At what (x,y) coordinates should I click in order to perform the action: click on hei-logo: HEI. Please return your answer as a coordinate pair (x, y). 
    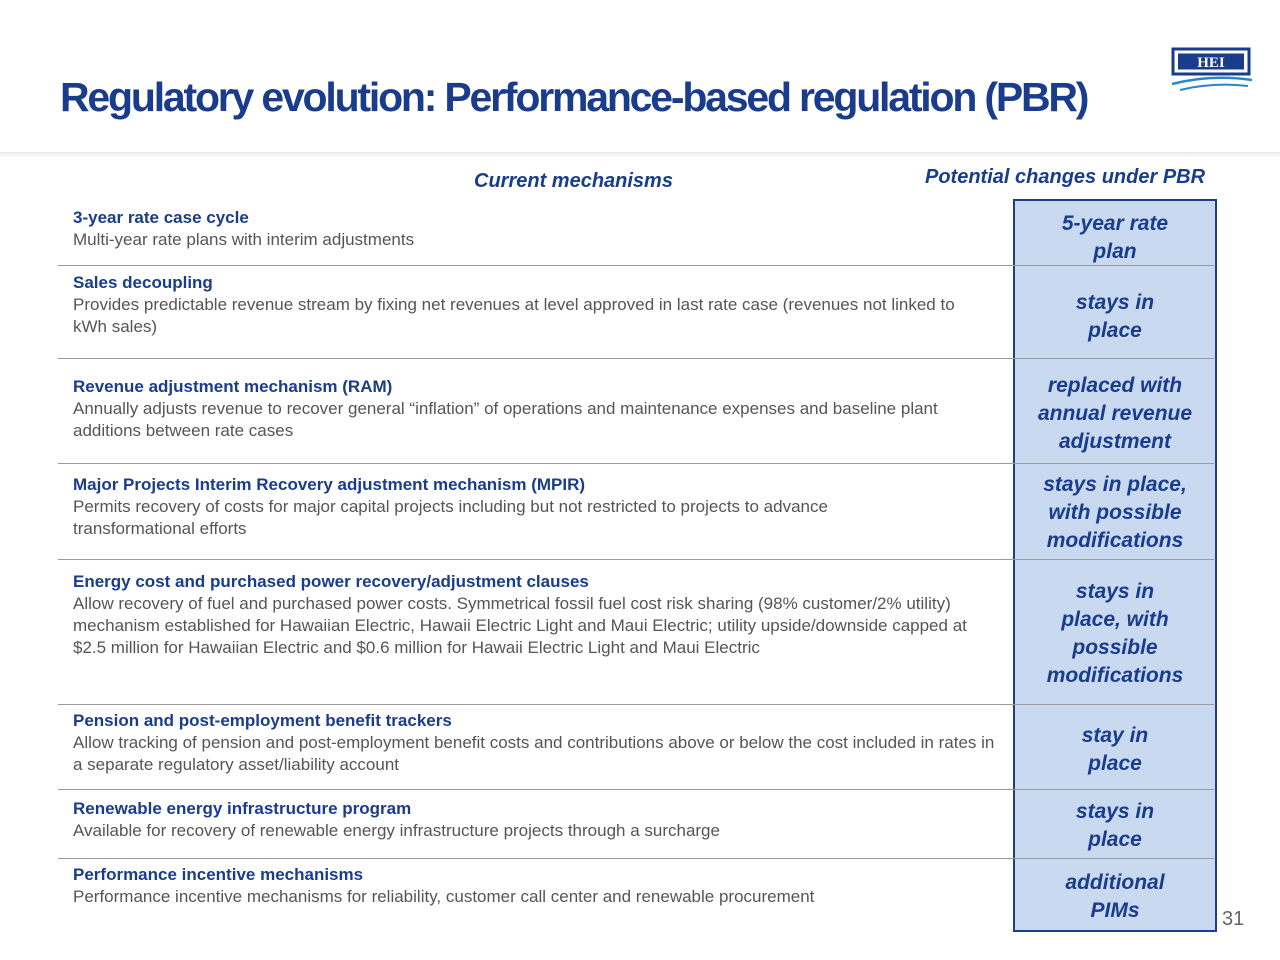
    Looking at the image, I should click on (1212, 69).